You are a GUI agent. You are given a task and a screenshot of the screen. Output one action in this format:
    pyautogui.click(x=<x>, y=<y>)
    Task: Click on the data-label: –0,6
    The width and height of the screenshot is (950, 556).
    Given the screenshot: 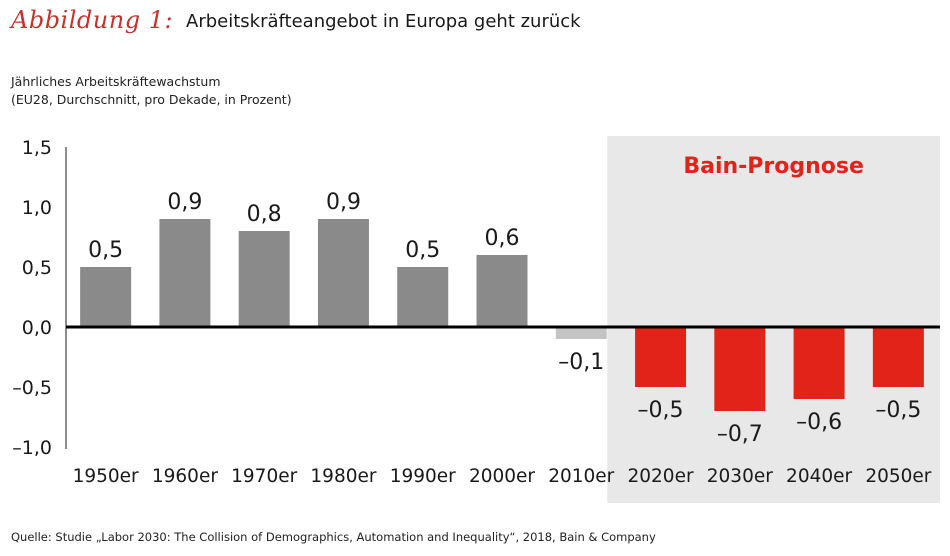 What is the action you would take?
    pyautogui.click(x=819, y=422)
    